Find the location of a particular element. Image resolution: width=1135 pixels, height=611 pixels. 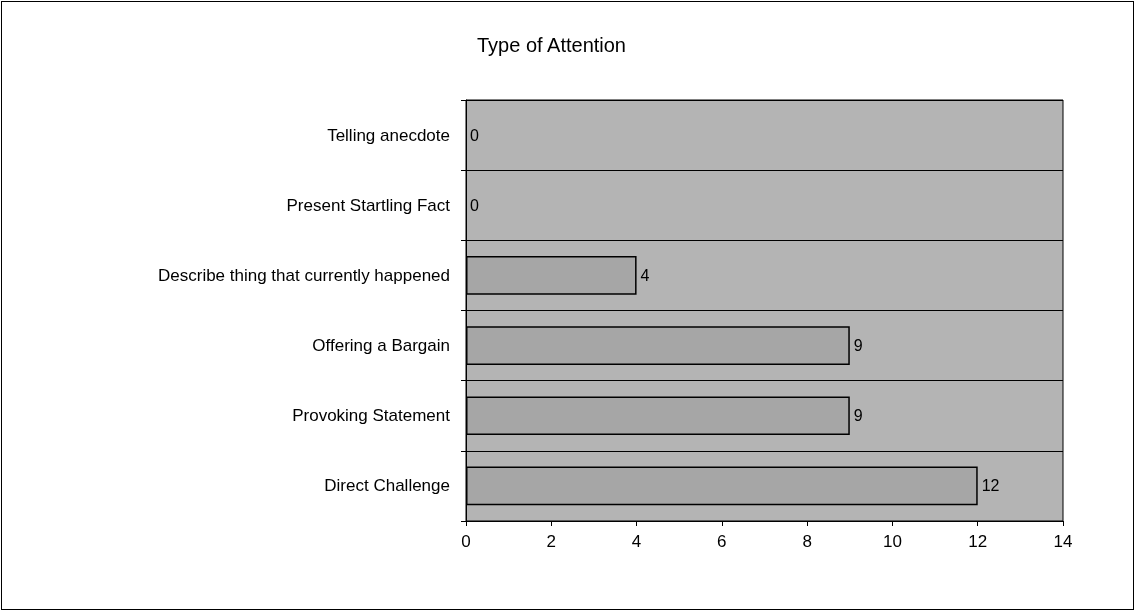

y-tick-label: Present Startling Fact is located at coordinates (368, 205).